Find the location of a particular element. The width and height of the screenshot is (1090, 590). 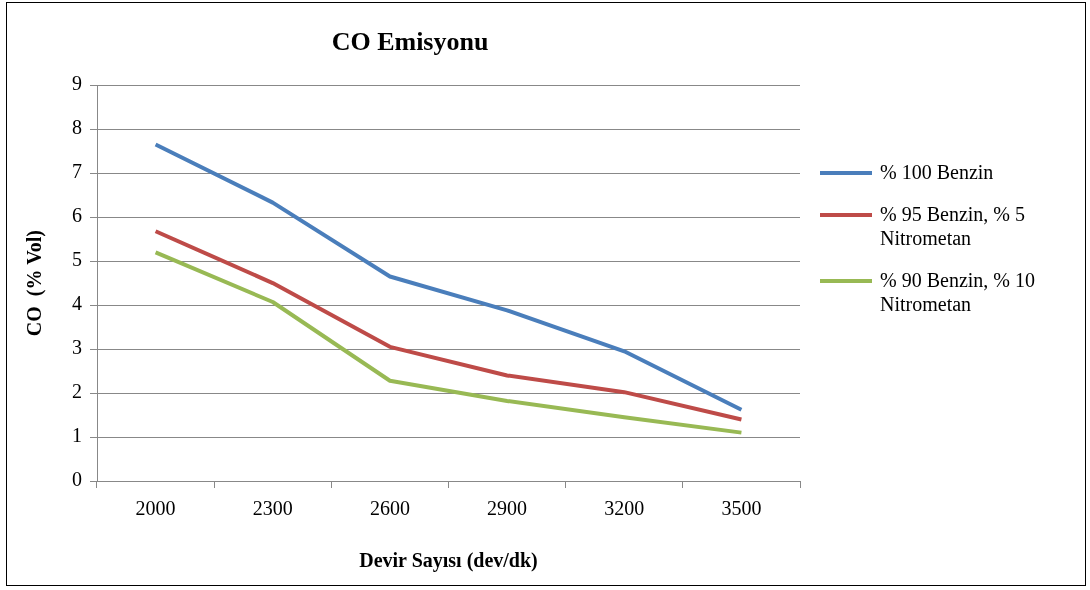

x-tick-label: 2600 is located at coordinates (389, 508).